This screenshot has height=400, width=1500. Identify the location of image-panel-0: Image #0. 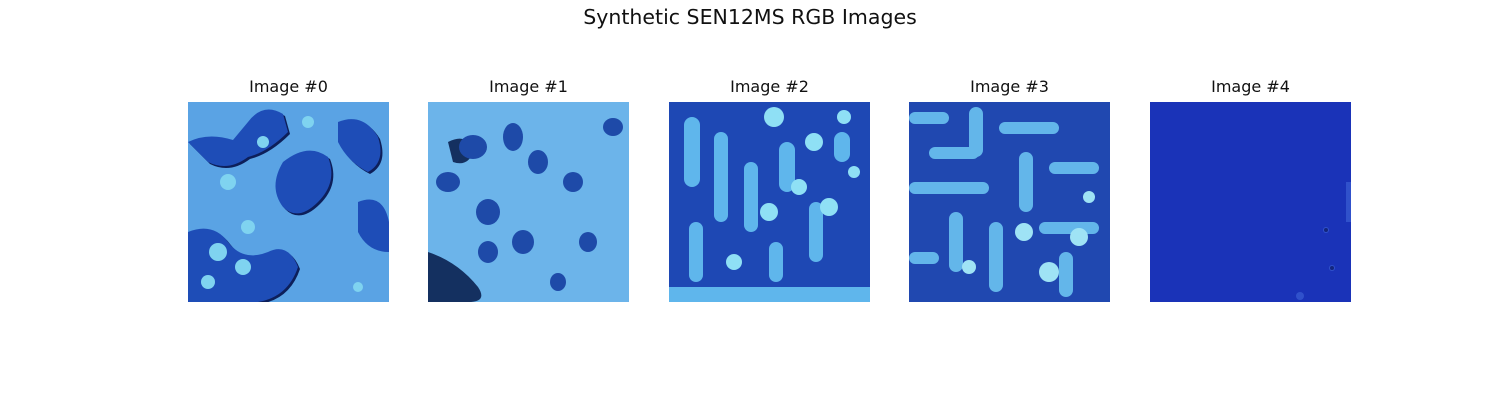
(288, 189).